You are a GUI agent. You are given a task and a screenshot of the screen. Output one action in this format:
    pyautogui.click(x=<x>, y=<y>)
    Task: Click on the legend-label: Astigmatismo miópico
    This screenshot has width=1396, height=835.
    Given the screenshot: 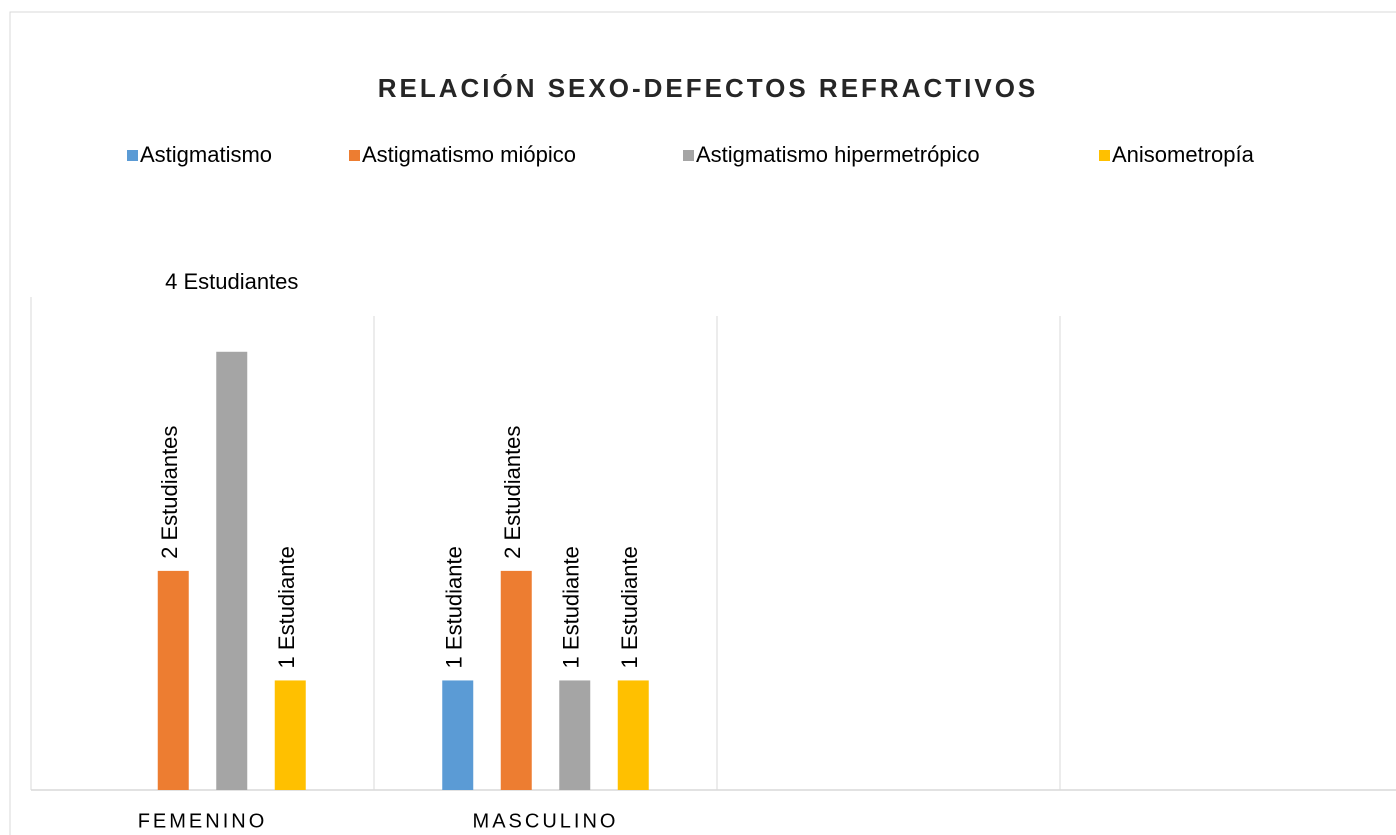 What is the action you would take?
    pyautogui.click(x=469, y=154)
    